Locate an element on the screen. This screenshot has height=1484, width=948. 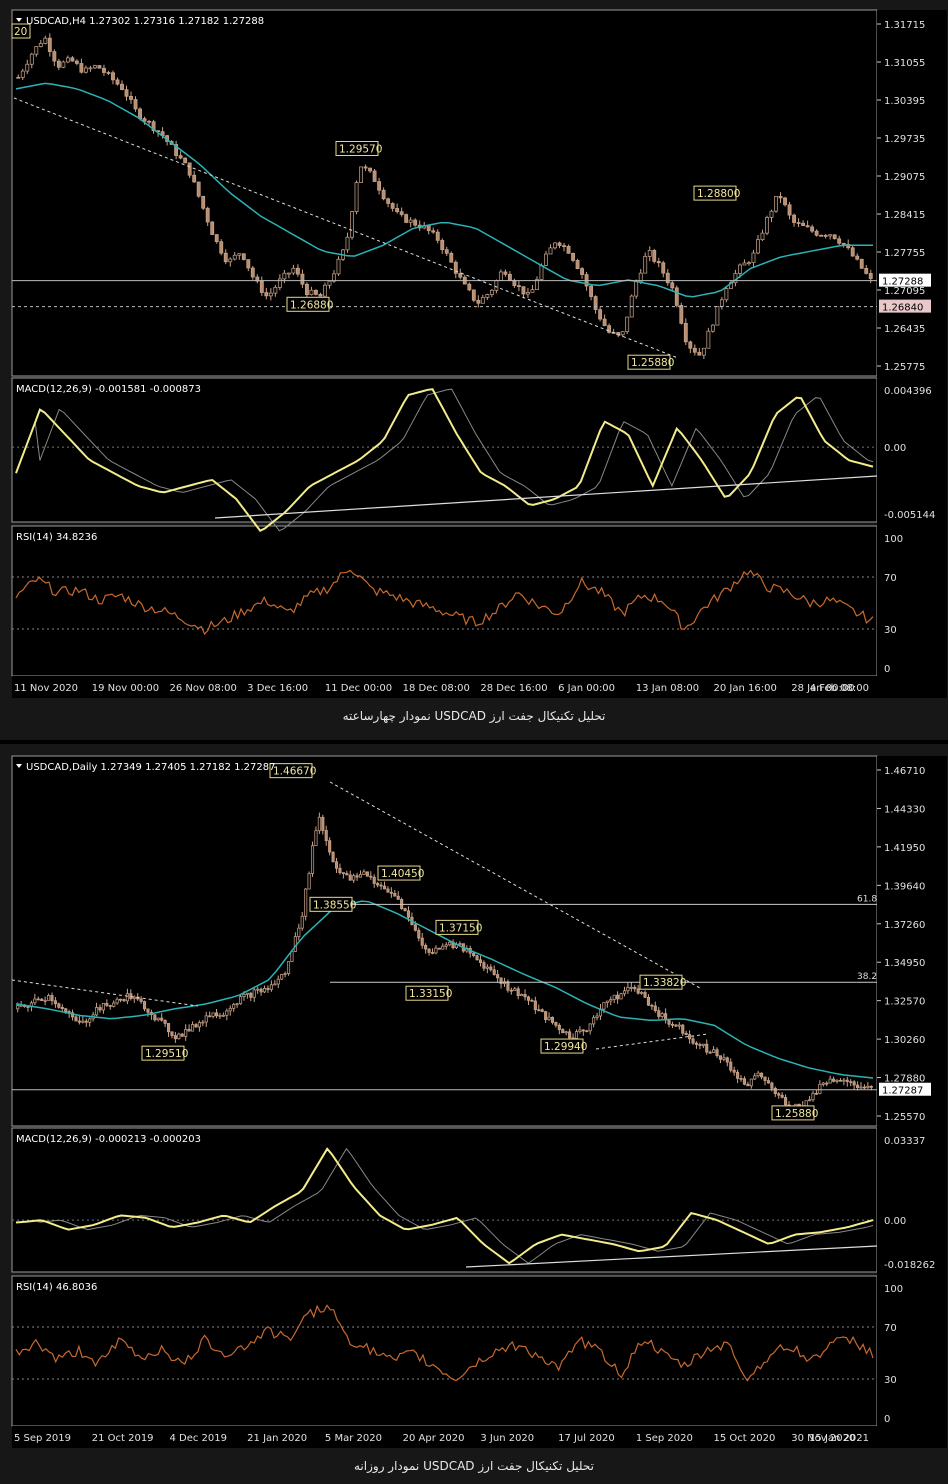
price-annotation-label: 1.38550 is located at coordinates (334, 905).